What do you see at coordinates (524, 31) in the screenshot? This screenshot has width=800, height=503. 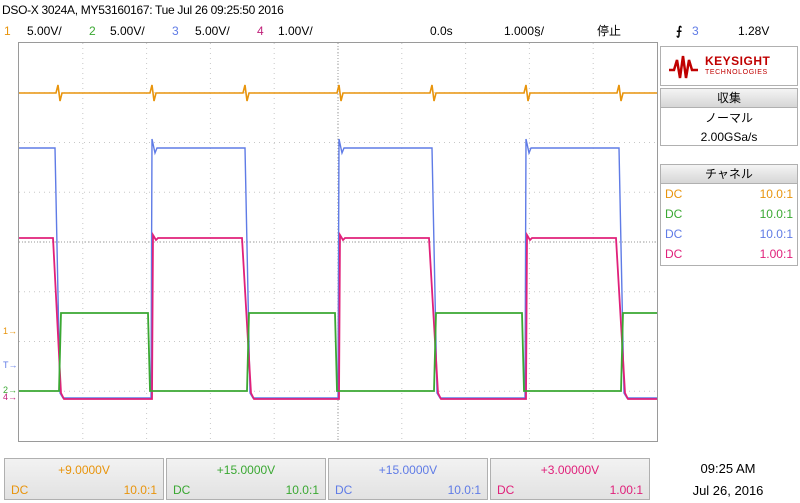 I see `time-scale: 1.000§/` at bounding box center [524, 31].